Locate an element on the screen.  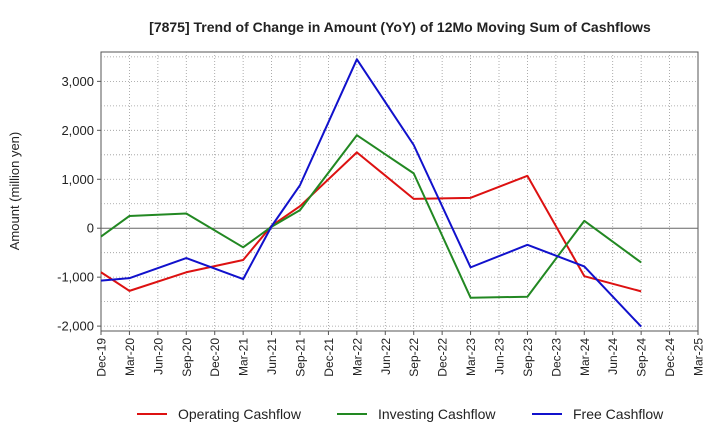
y-tick-label: 0 is located at coordinates (90, 228).